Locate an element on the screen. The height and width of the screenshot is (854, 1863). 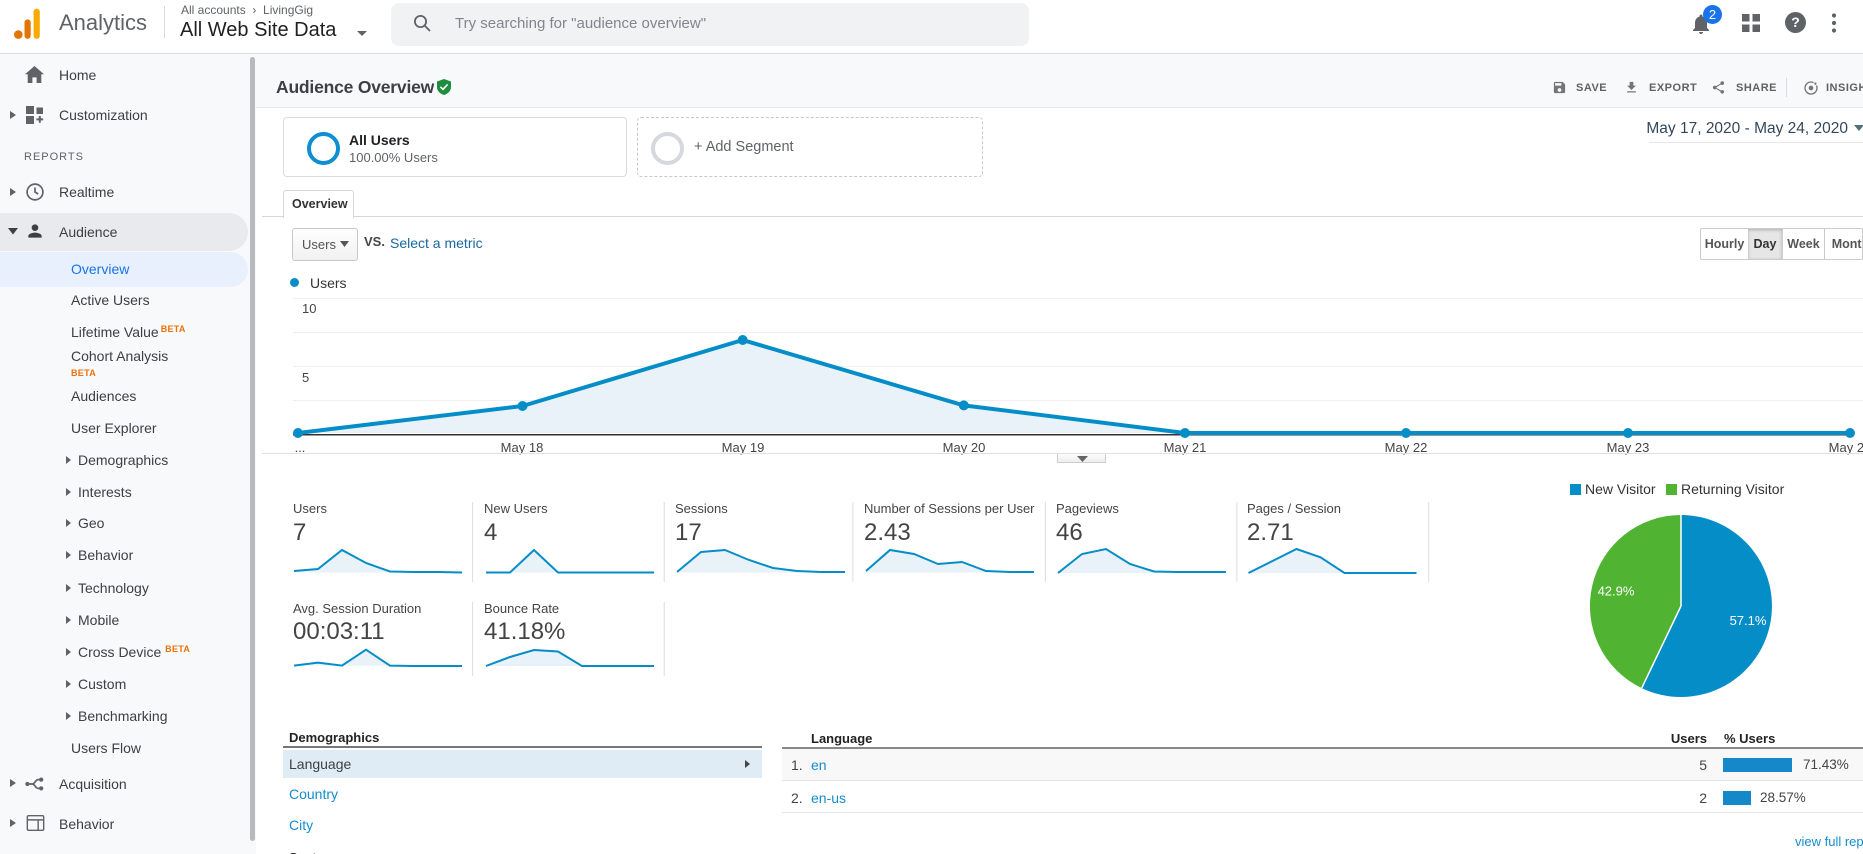
svg-text: May 22 is located at coordinates (1406, 447).